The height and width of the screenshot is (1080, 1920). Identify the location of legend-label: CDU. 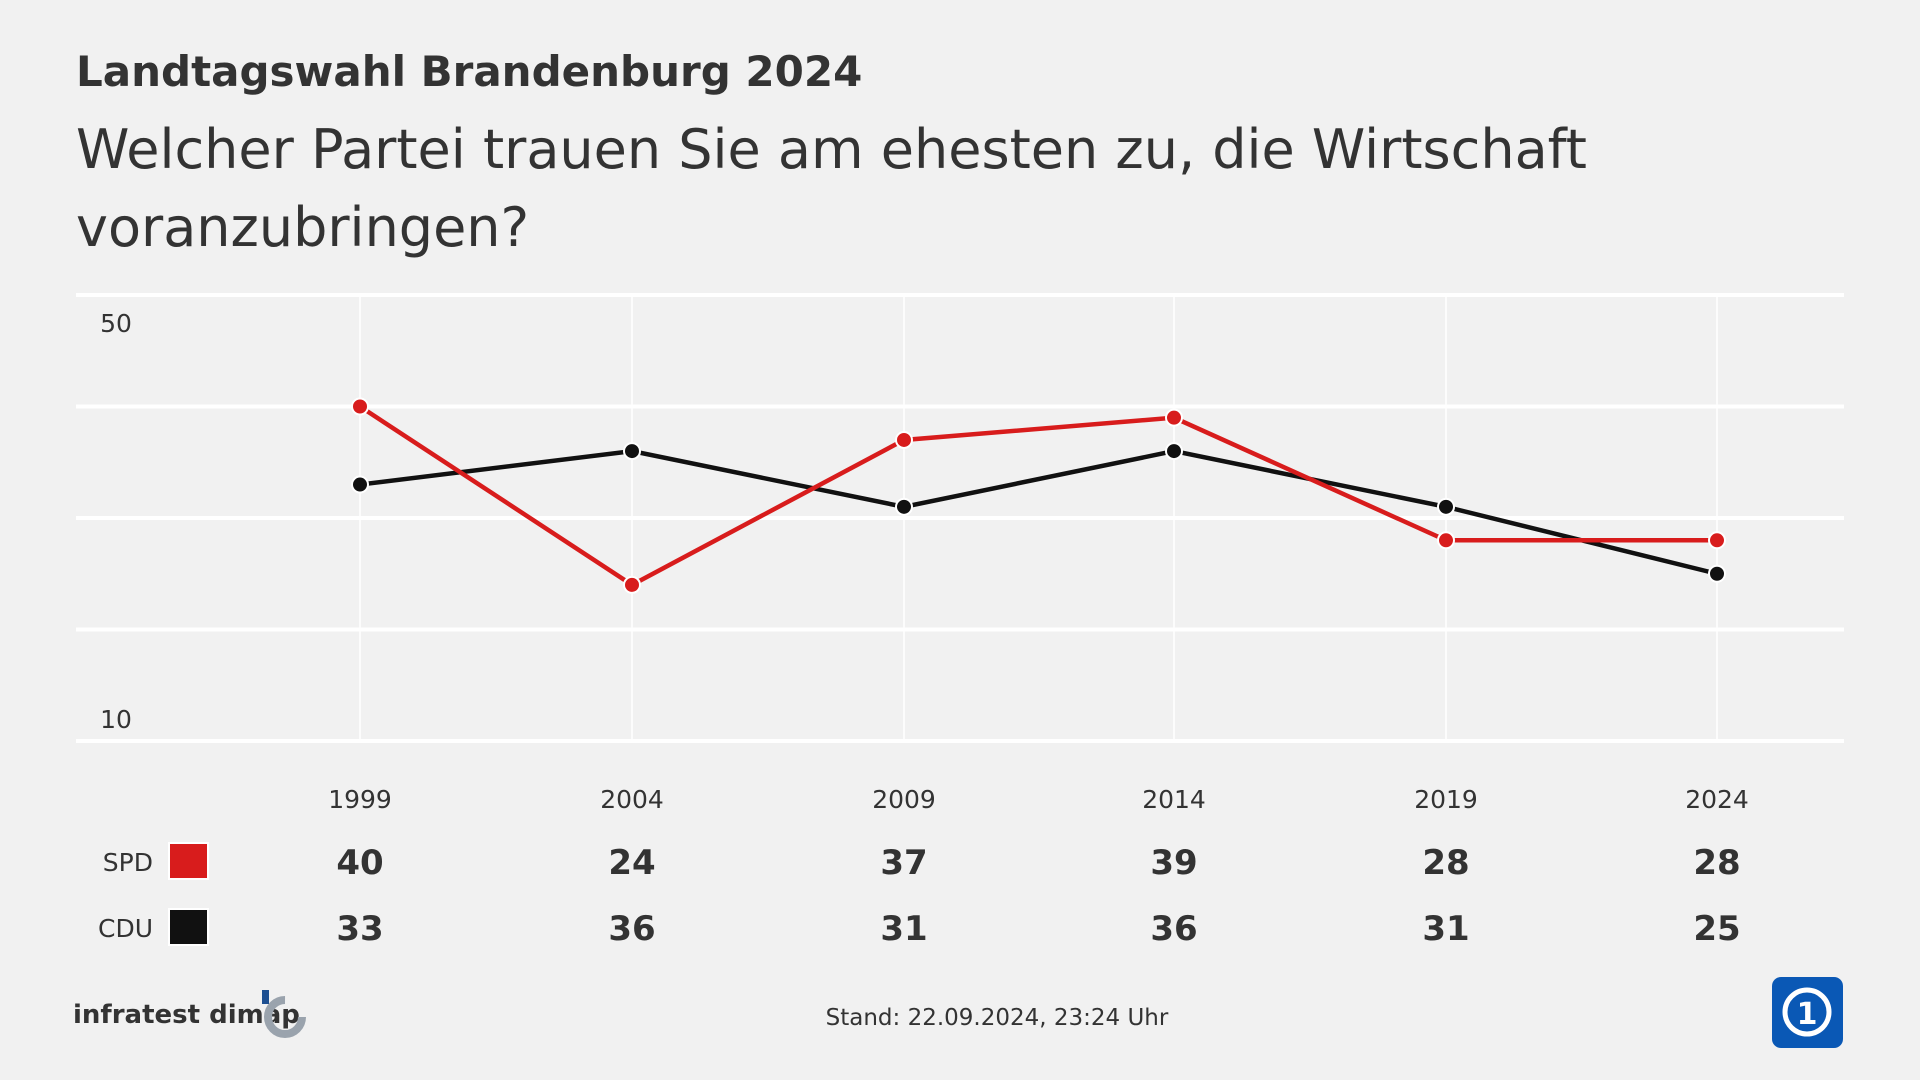
(125, 928).